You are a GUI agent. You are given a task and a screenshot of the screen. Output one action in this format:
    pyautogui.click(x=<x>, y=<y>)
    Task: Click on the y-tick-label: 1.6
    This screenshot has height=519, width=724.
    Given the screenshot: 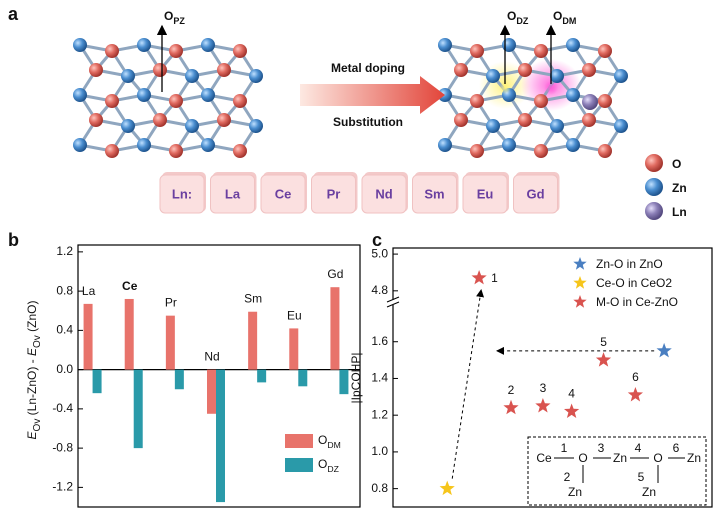 What is the action you would take?
    pyautogui.click(x=379, y=341)
    